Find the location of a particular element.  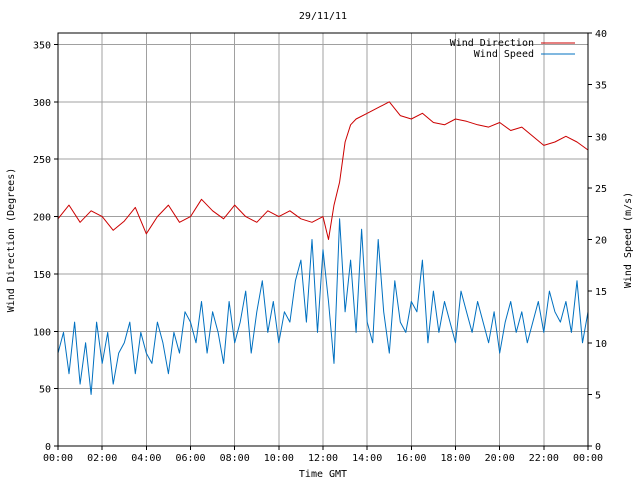

x-tick-label: 06:00 is located at coordinates (190, 458).